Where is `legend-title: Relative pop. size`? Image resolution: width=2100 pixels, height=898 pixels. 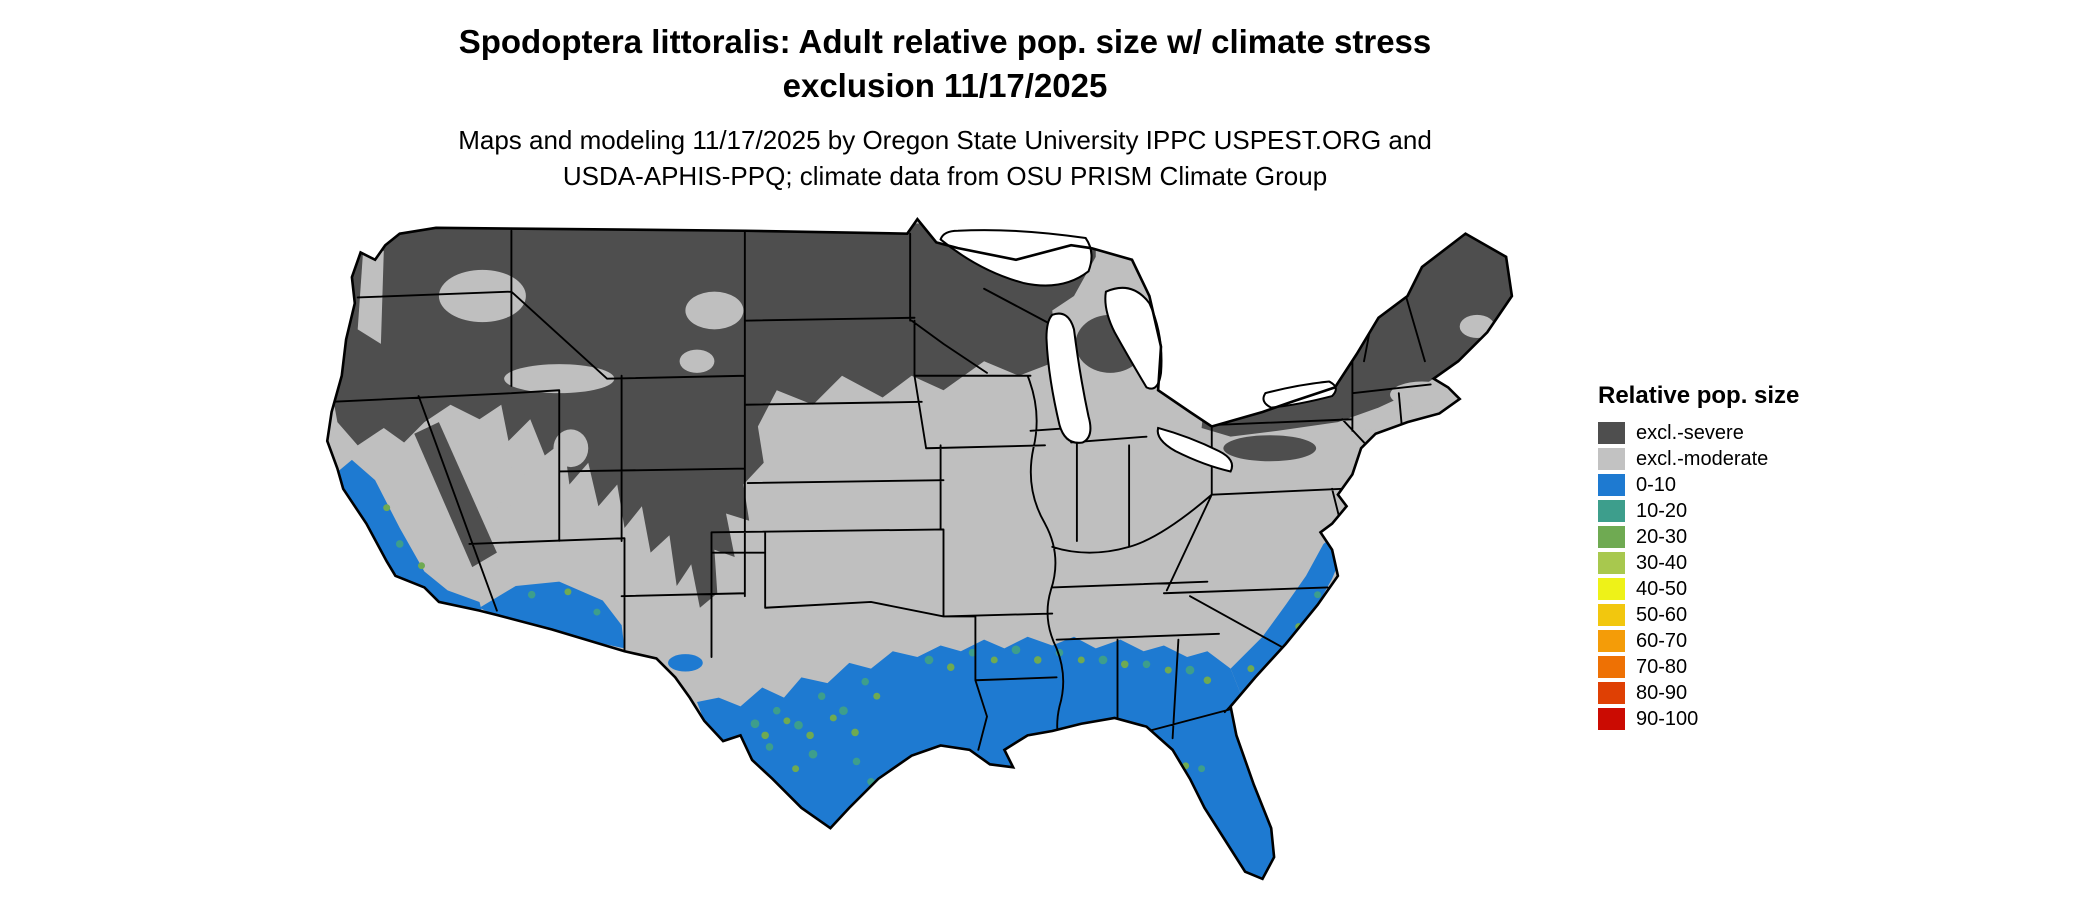
legend-title: Relative pop. size is located at coordinates (1699, 395).